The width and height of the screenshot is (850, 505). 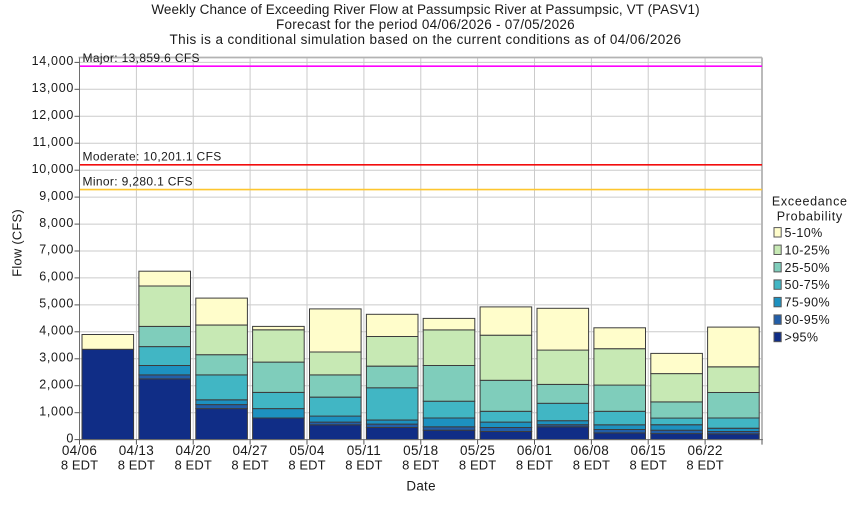 I want to click on svg-text: Flow (CFS), so click(x=16, y=243).